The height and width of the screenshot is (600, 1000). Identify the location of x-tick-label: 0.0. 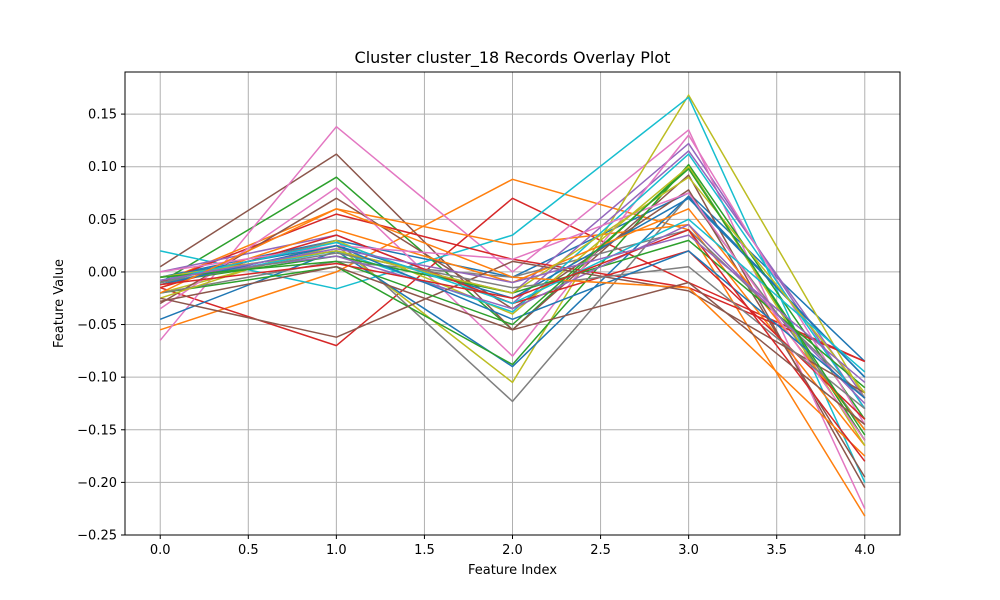
(160, 550).